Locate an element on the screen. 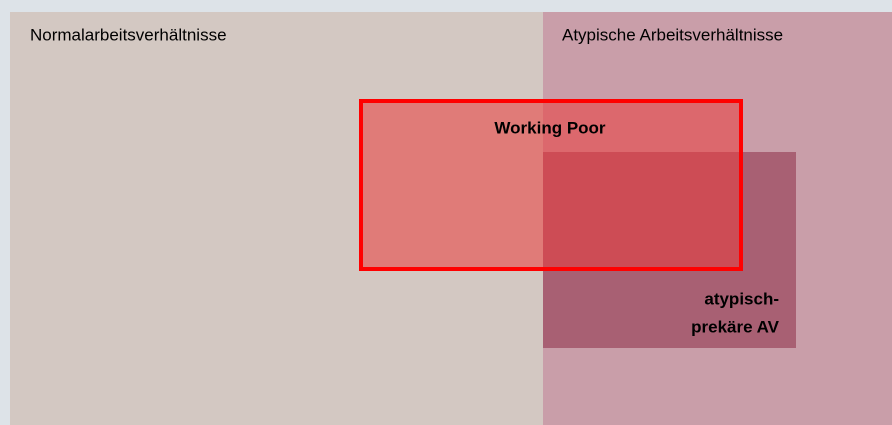  precarious-label-line: atypisch- is located at coordinates (741, 298).